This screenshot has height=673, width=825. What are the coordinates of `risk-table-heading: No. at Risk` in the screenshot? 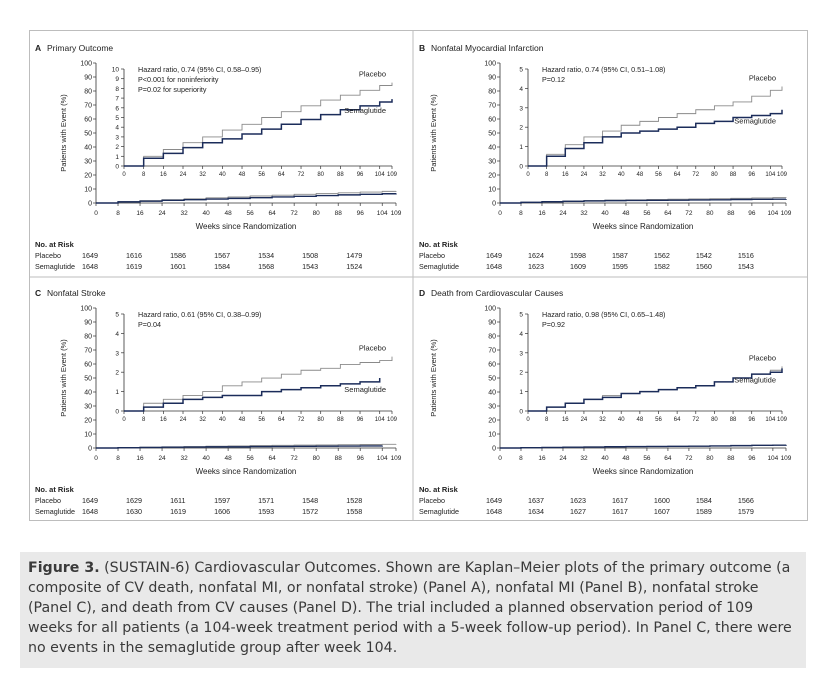 It's located at (439, 489).